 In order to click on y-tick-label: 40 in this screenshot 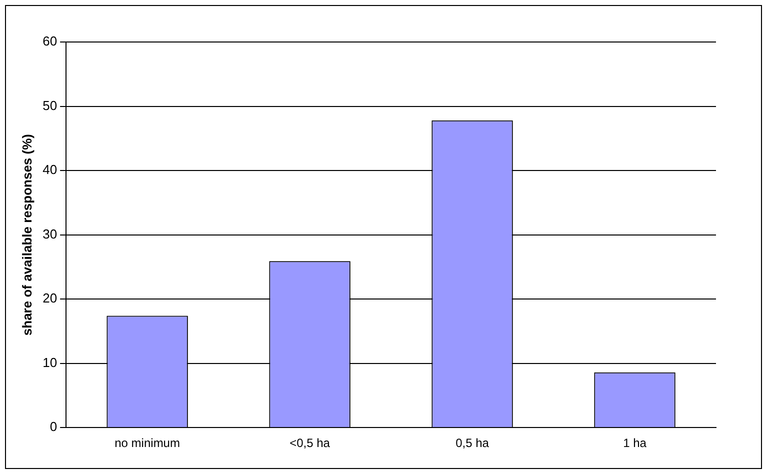, I will do `click(50, 170)`.